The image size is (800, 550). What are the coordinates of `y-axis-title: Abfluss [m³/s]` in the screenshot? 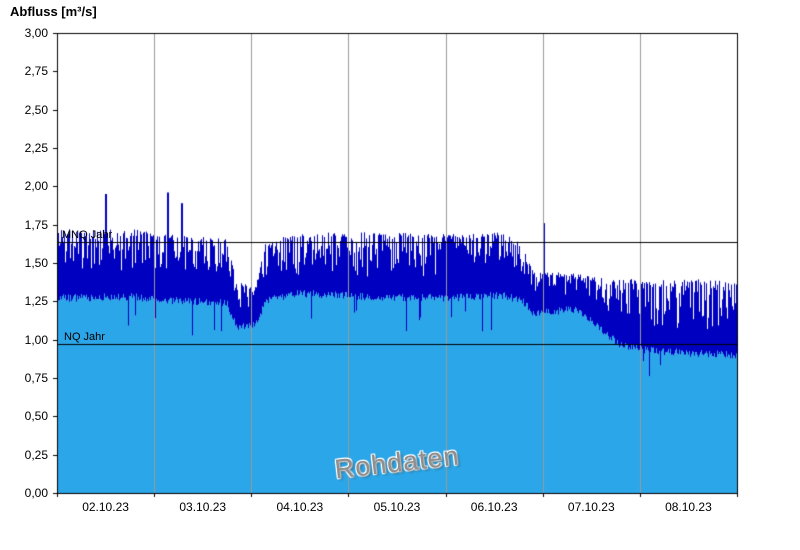 It's located at (53, 11).